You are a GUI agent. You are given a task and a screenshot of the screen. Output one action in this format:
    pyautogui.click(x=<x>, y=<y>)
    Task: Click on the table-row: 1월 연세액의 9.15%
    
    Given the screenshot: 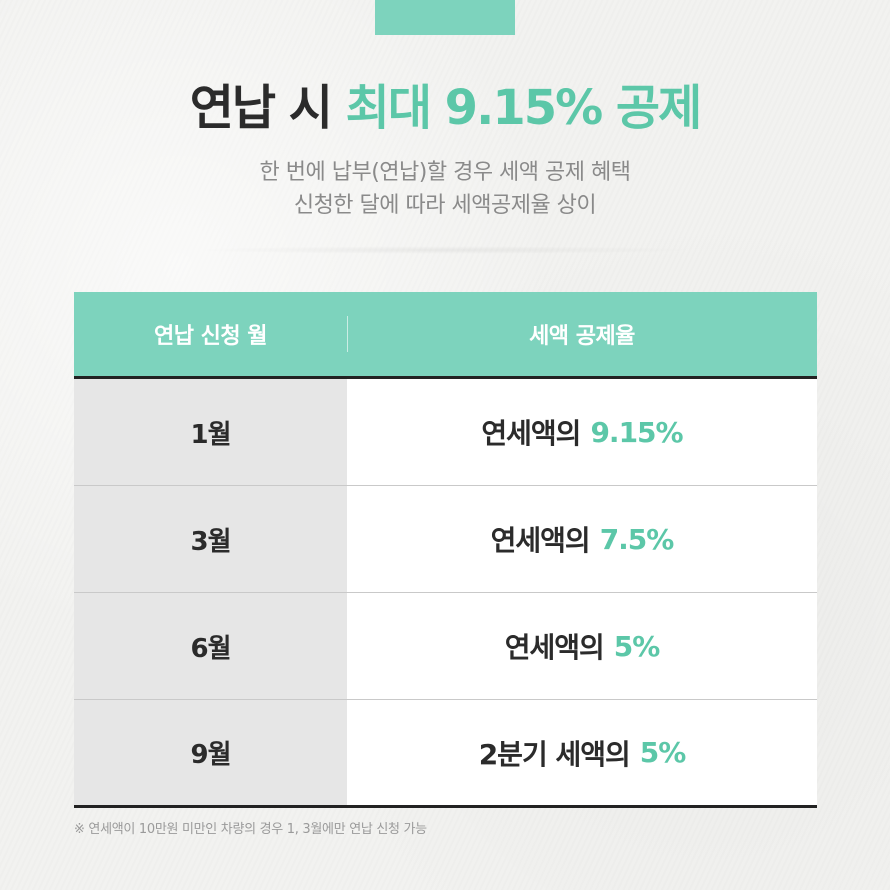 What is the action you would take?
    pyautogui.click(x=445, y=432)
    